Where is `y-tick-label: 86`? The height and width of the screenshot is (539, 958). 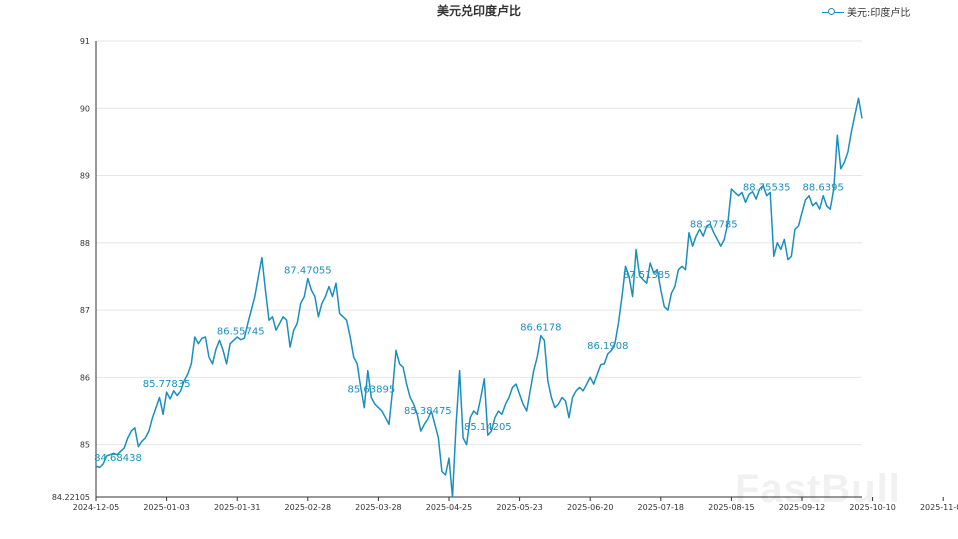 y-tick-label: 86 is located at coordinates (85, 377).